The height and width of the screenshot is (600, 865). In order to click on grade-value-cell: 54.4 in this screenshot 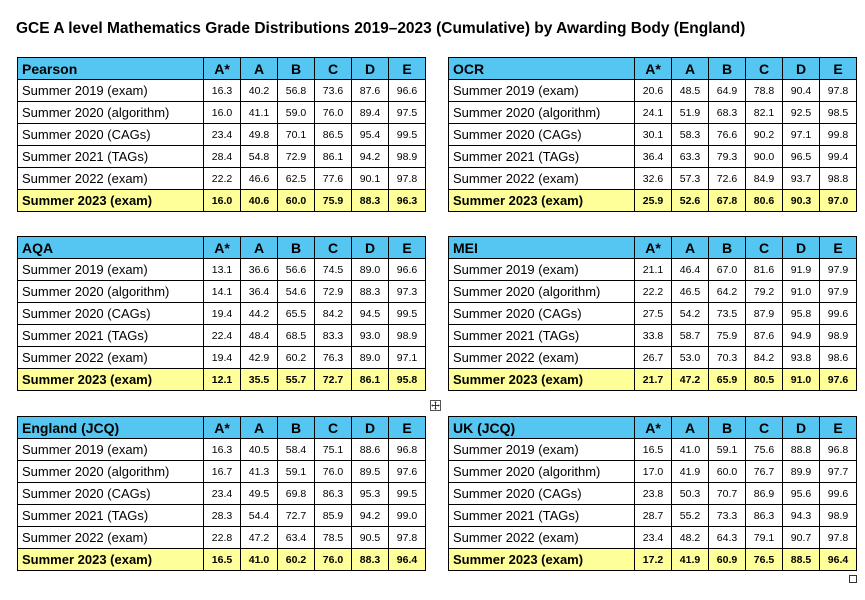, I will do `click(259, 515)`.